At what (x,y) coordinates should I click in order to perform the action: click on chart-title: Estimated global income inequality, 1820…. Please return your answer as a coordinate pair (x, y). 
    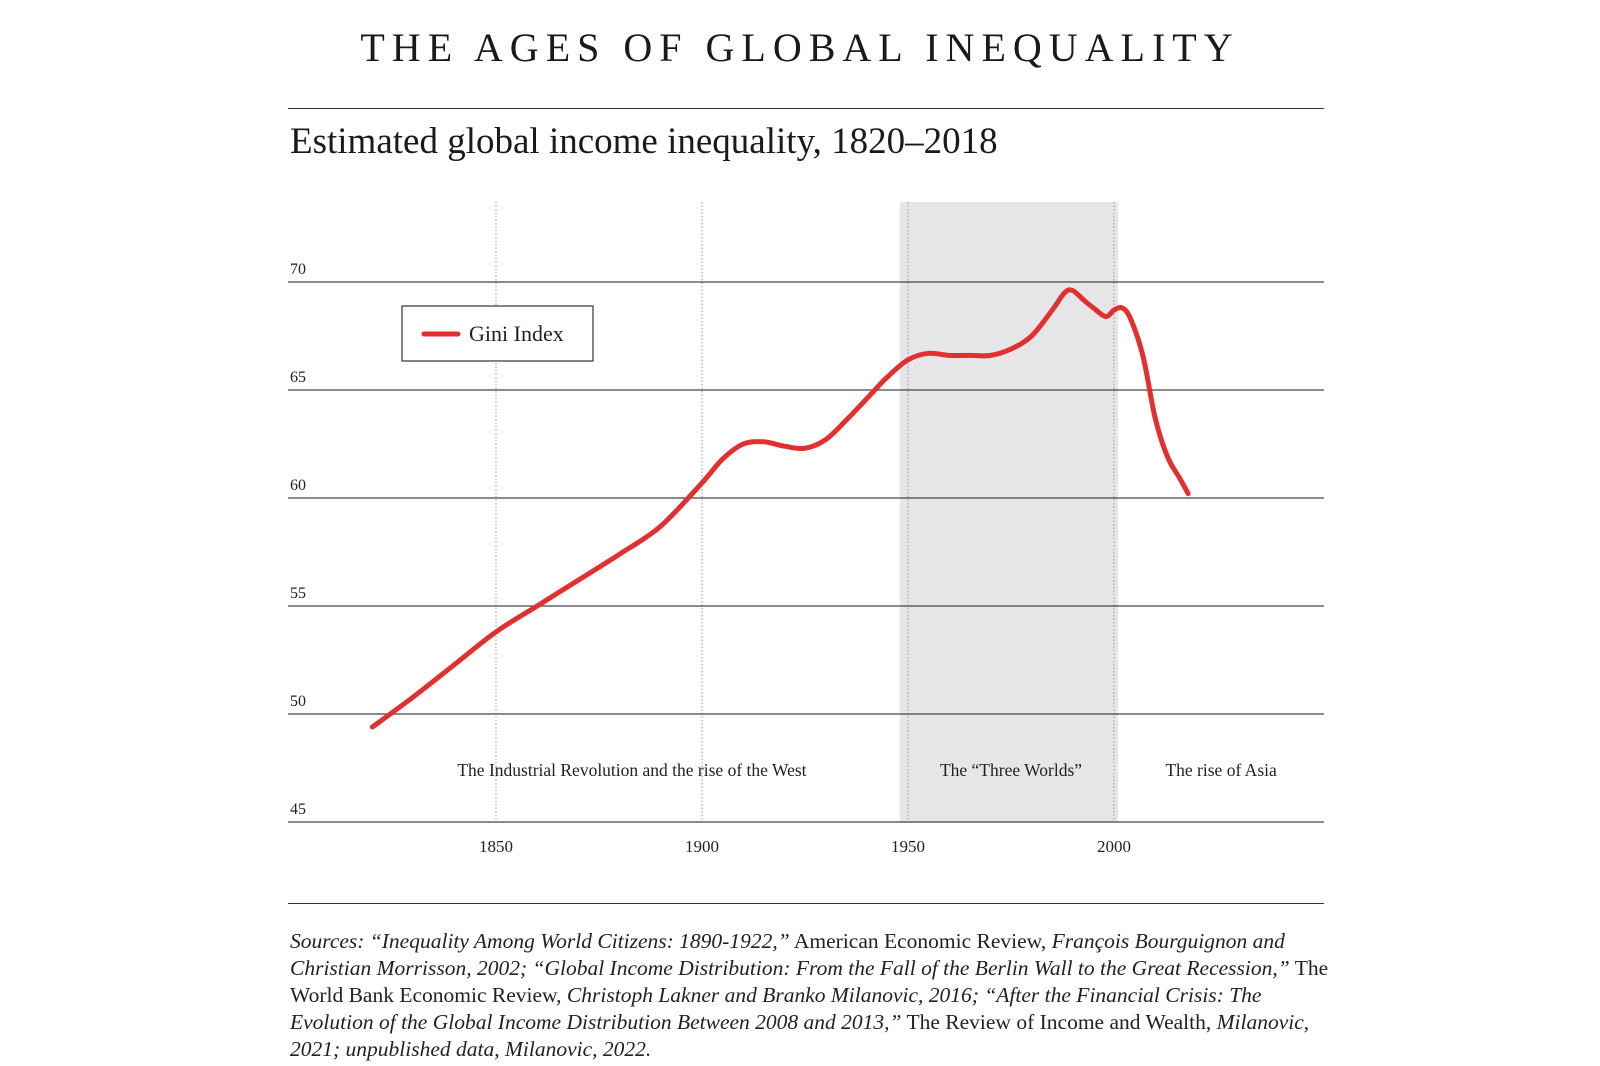
    Looking at the image, I should click on (644, 141).